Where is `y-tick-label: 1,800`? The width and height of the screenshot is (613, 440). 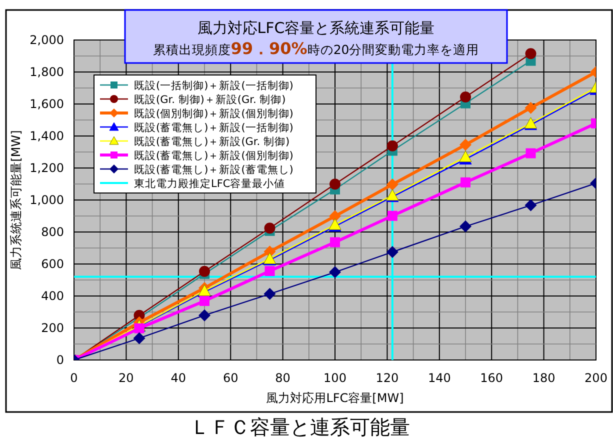 y-tick-label: 1,800 is located at coordinates (47, 72).